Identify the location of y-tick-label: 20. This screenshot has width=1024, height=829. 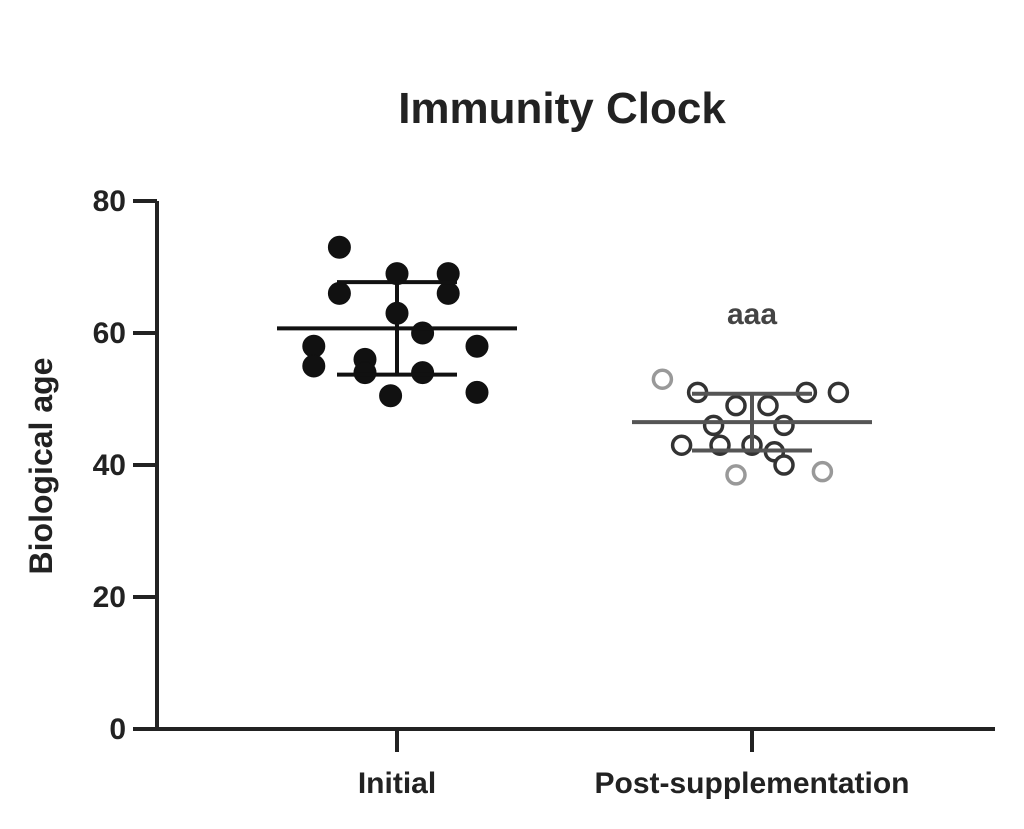
(109, 597).